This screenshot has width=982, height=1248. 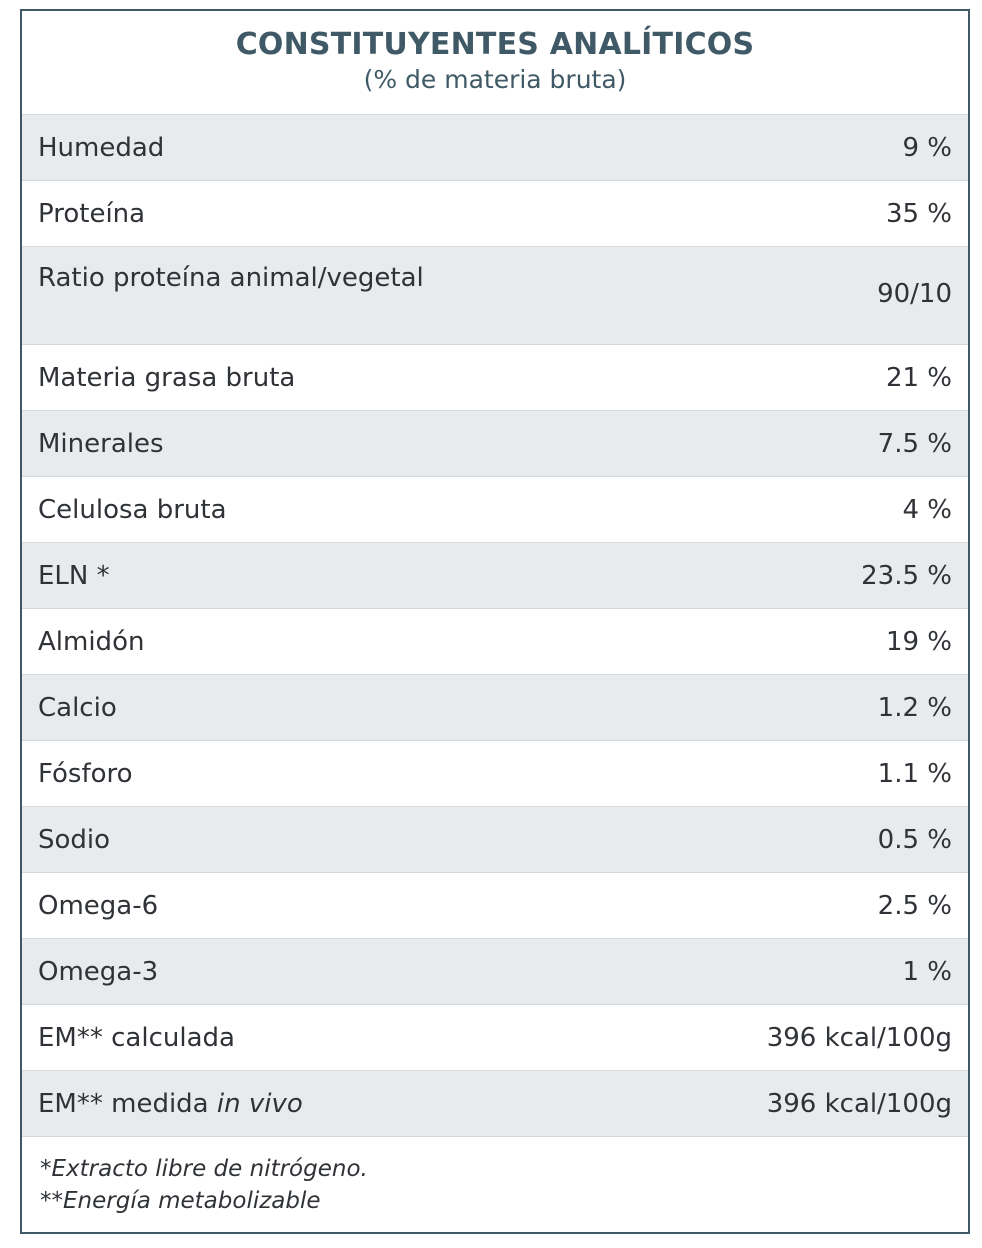 What do you see at coordinates (91, 641) in the screenshot?
I see `row-label: Almidón` at bounding box center [91, 641].